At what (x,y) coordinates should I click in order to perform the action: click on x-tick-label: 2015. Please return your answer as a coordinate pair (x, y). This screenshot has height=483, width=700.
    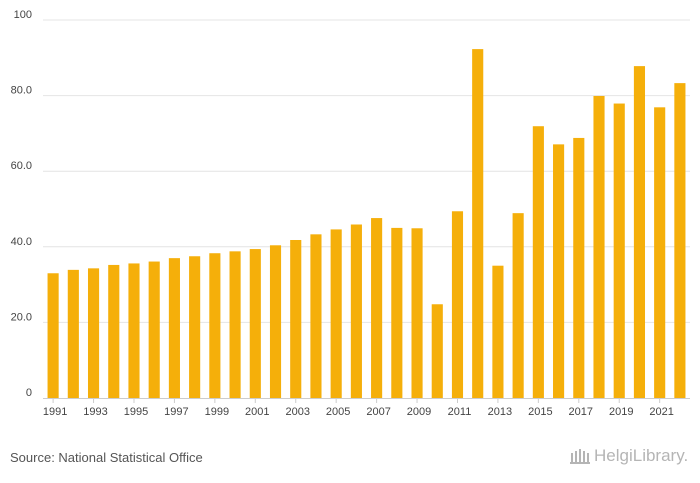
    Looking at the image, I should click on (540, 412).